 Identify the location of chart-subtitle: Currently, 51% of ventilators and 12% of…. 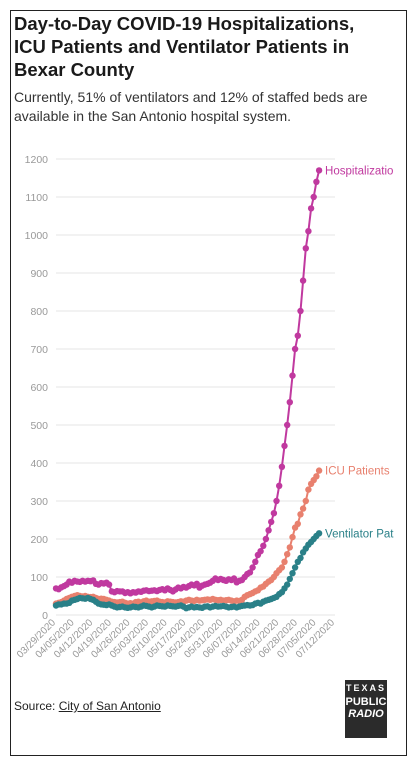
(191, 106).